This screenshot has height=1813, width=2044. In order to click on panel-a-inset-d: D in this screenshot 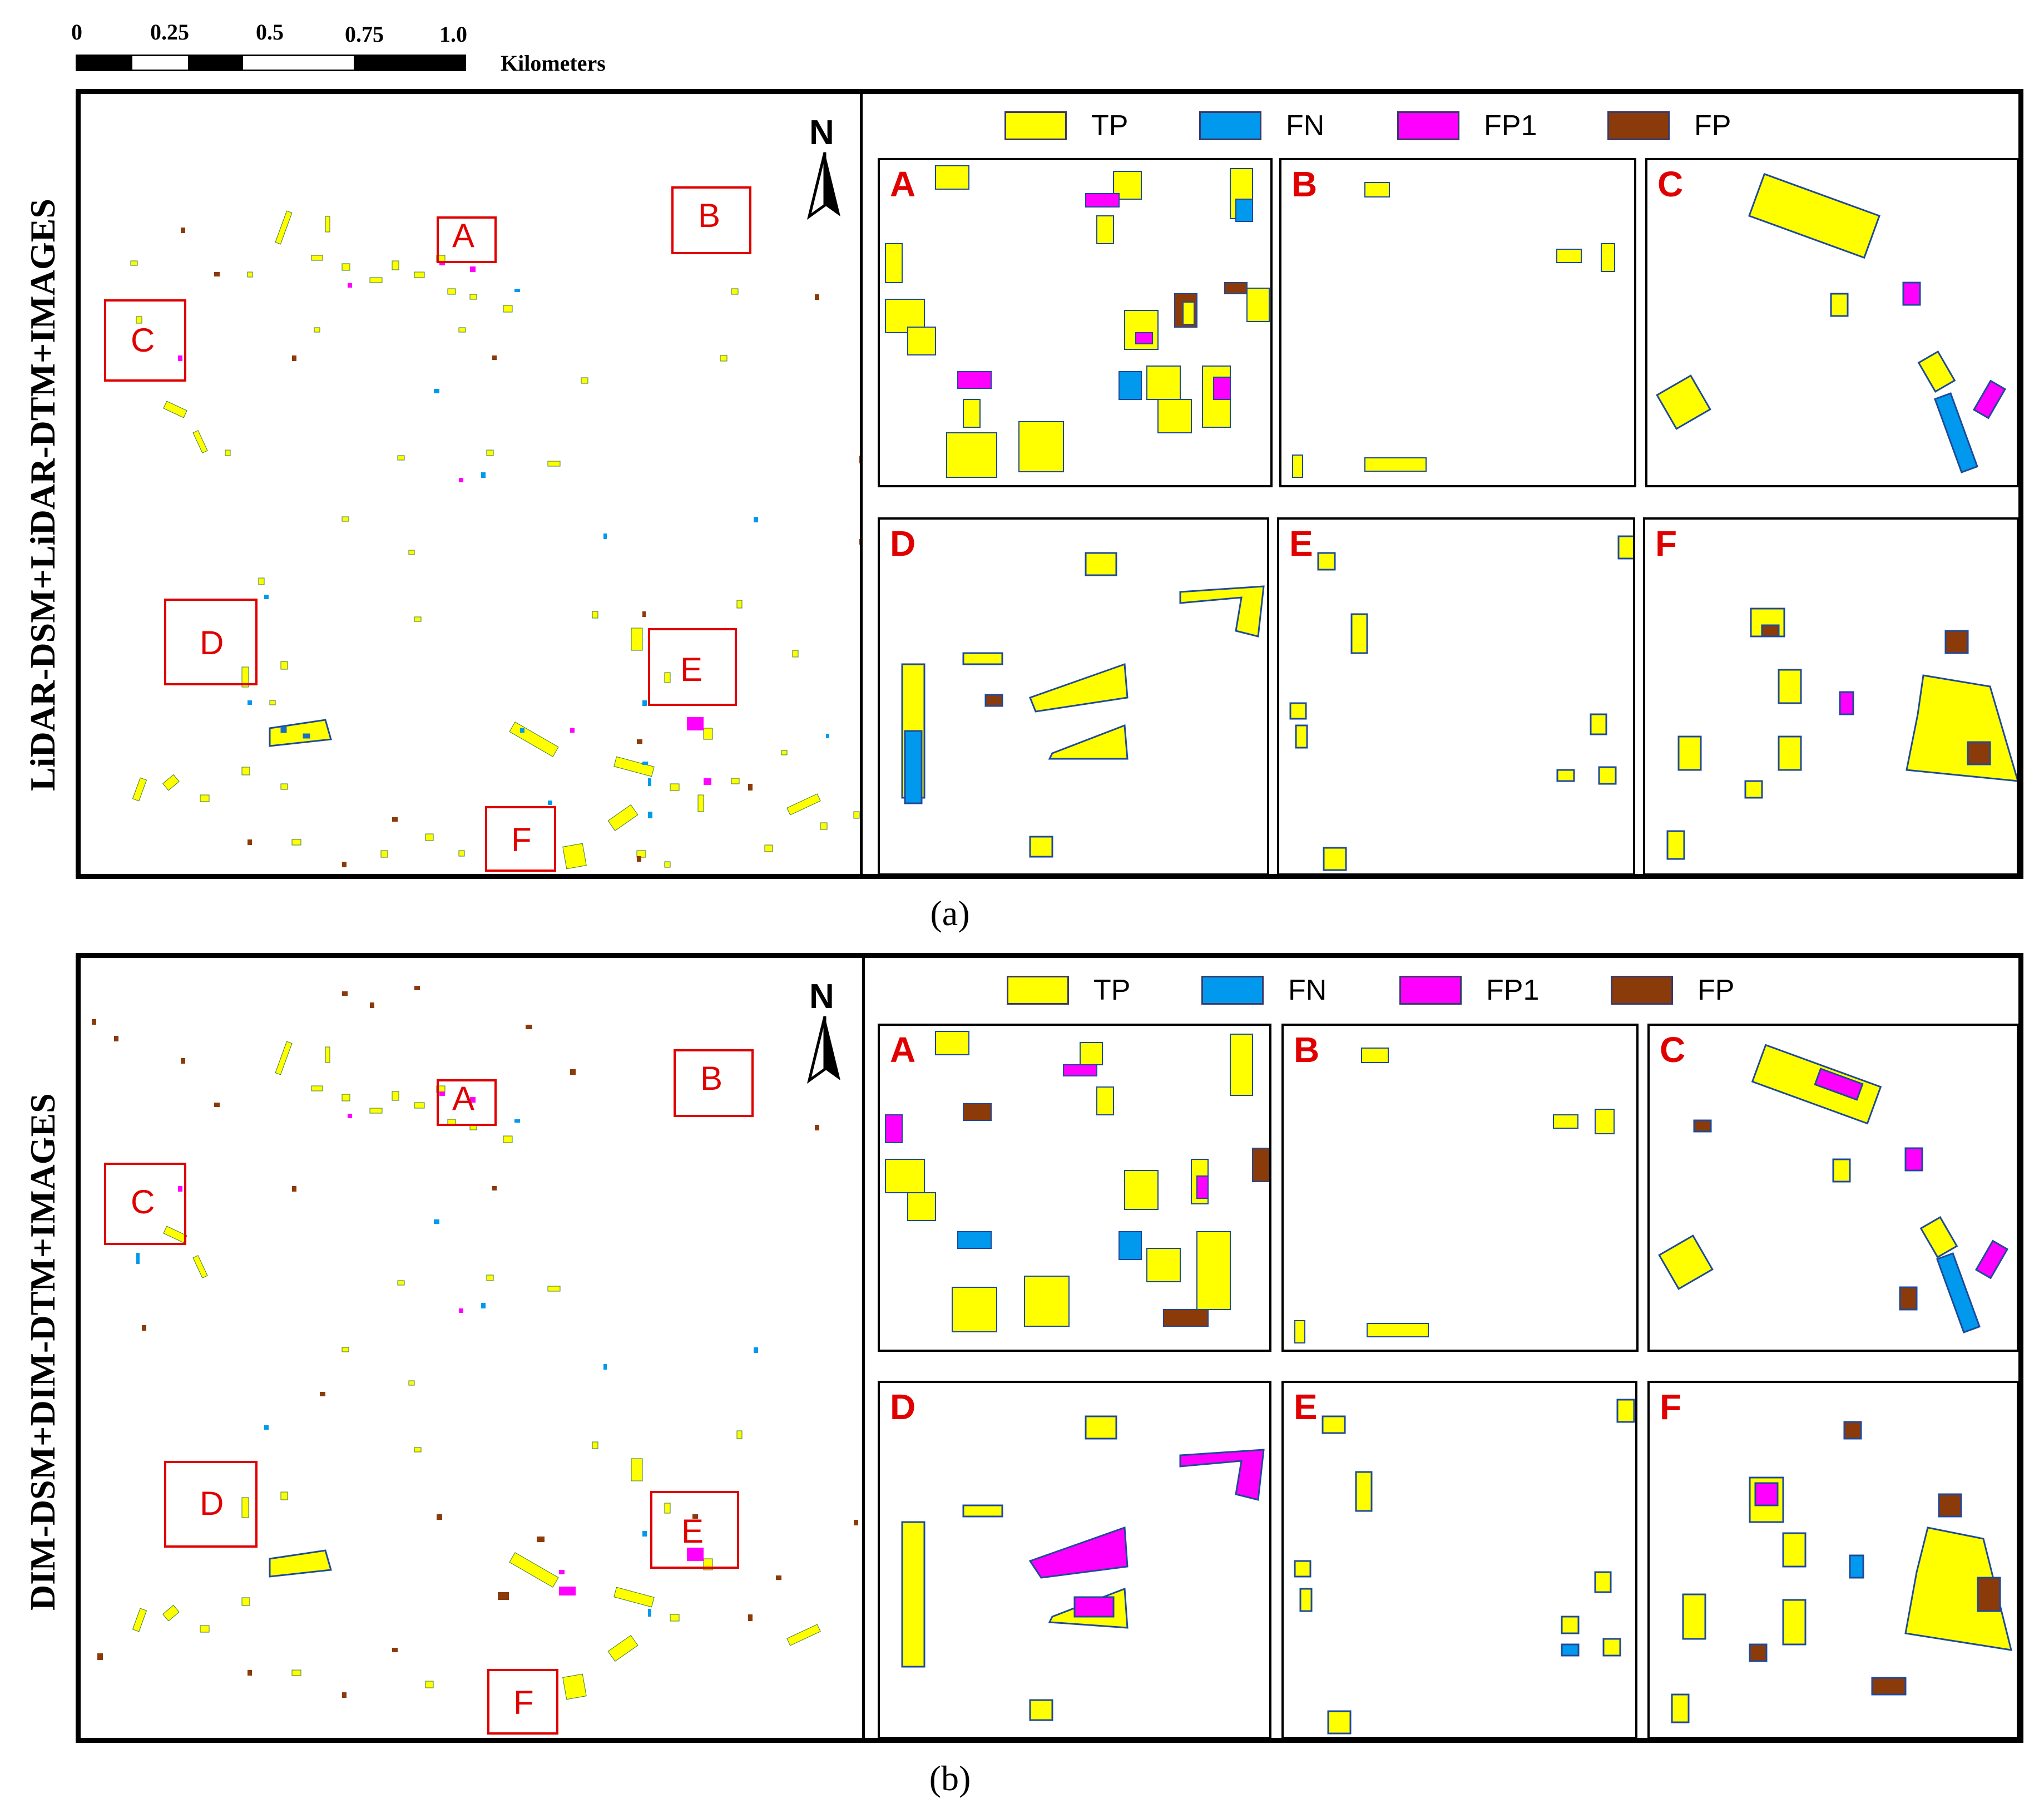, I will do `click(1073, 697)`.